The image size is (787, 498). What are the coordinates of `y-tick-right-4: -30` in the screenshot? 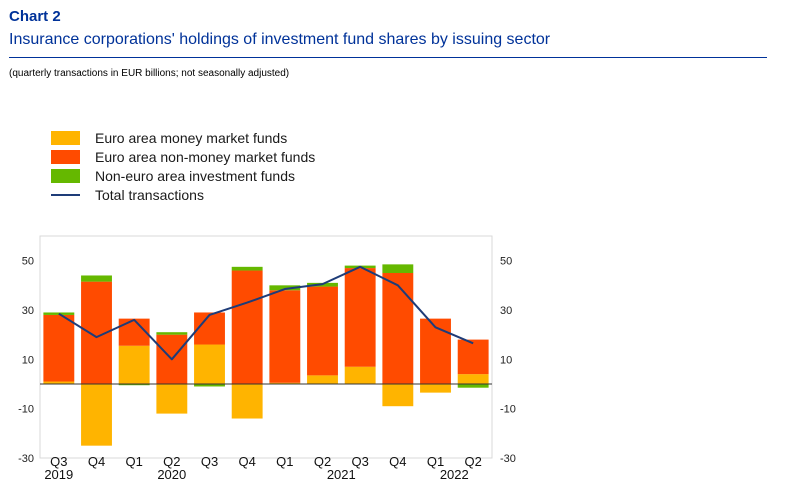 It's located at (508, 459).